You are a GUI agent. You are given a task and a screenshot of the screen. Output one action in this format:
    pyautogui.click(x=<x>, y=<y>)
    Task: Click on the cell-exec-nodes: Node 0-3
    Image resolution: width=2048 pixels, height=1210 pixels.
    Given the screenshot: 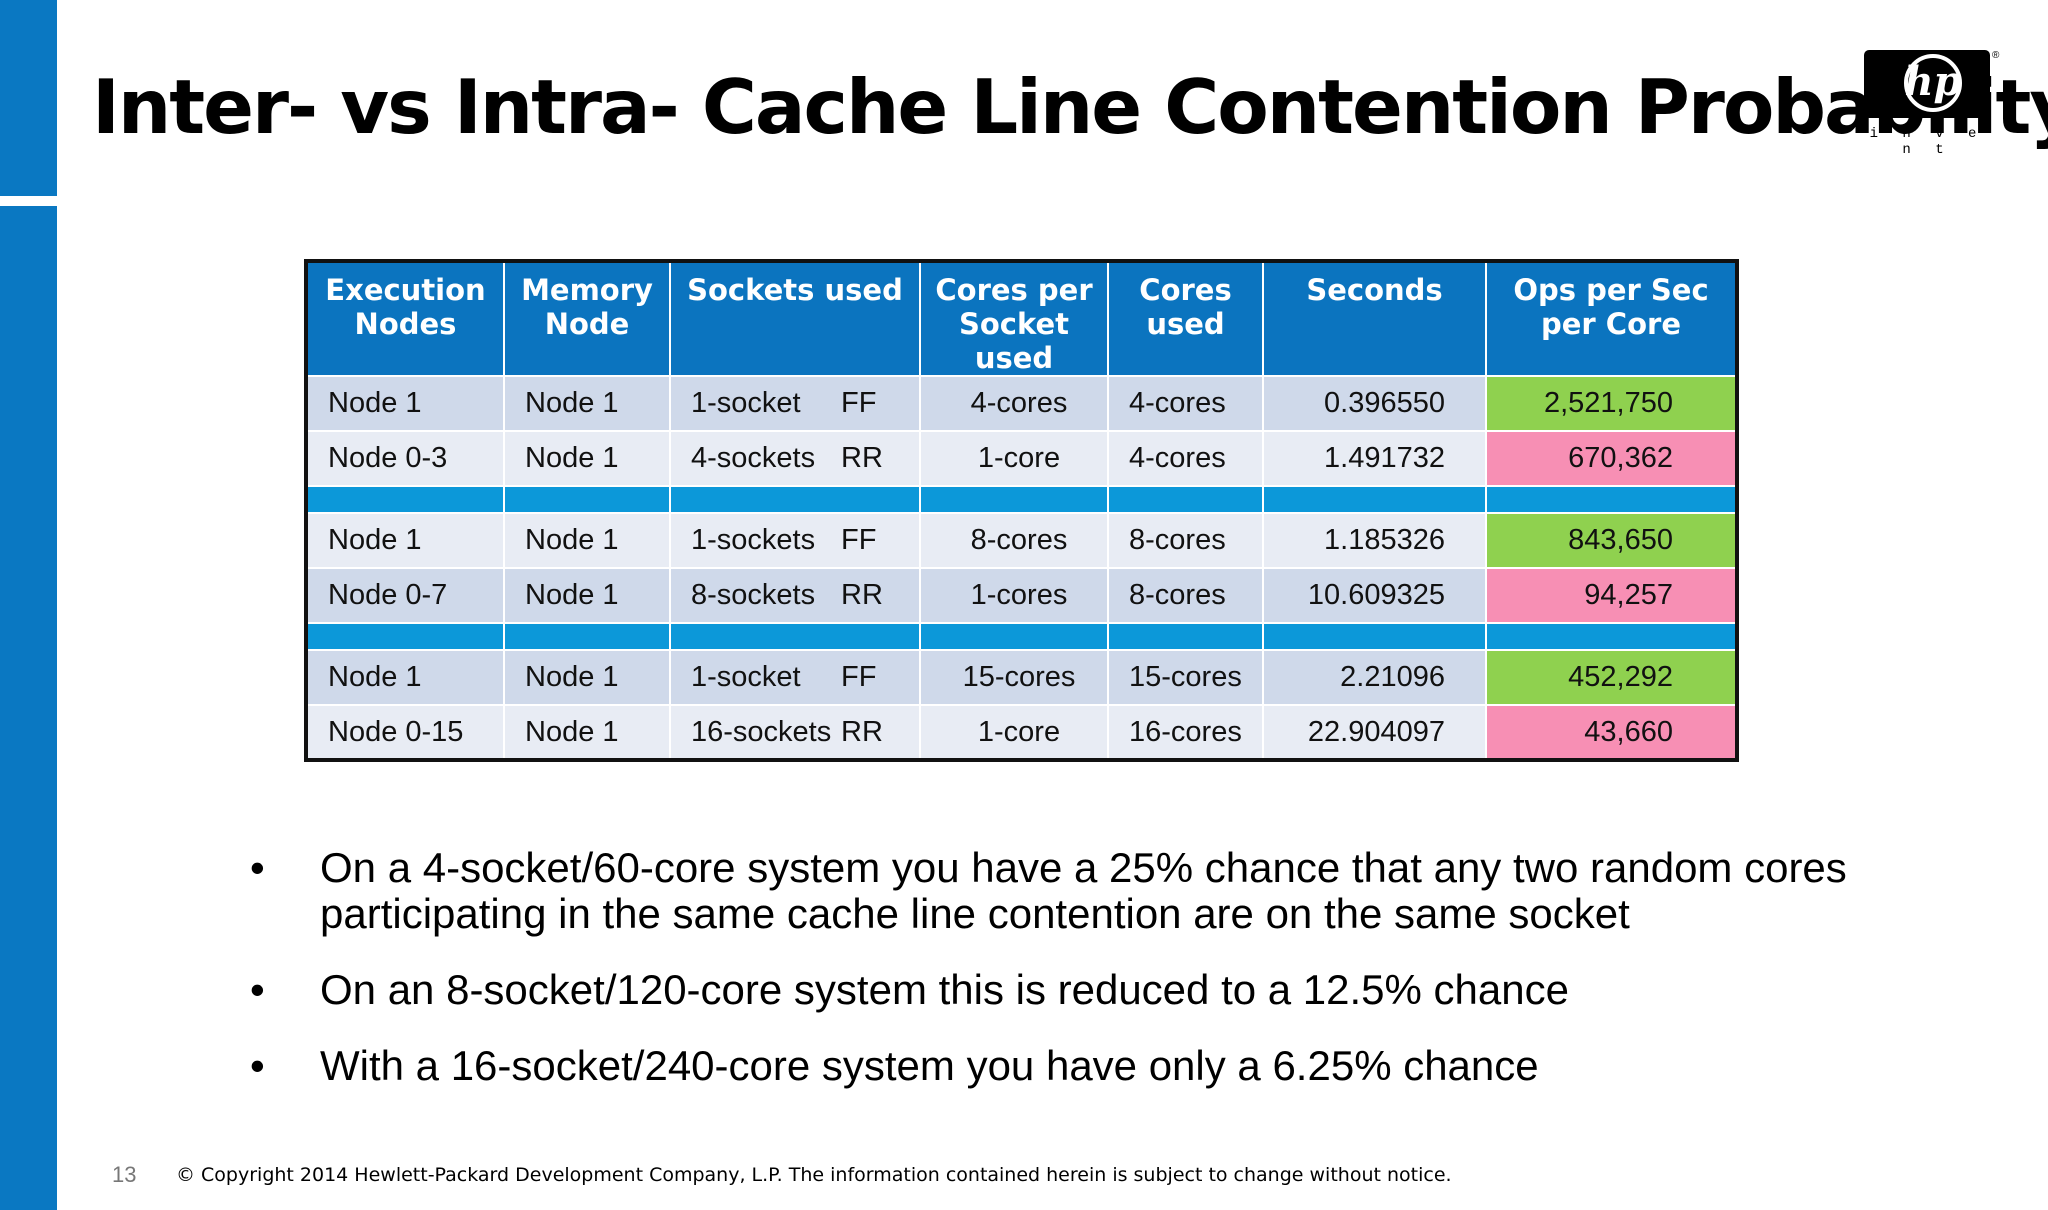 What is the action you would take?
    pyautogui.click(x=405, y=458)
    